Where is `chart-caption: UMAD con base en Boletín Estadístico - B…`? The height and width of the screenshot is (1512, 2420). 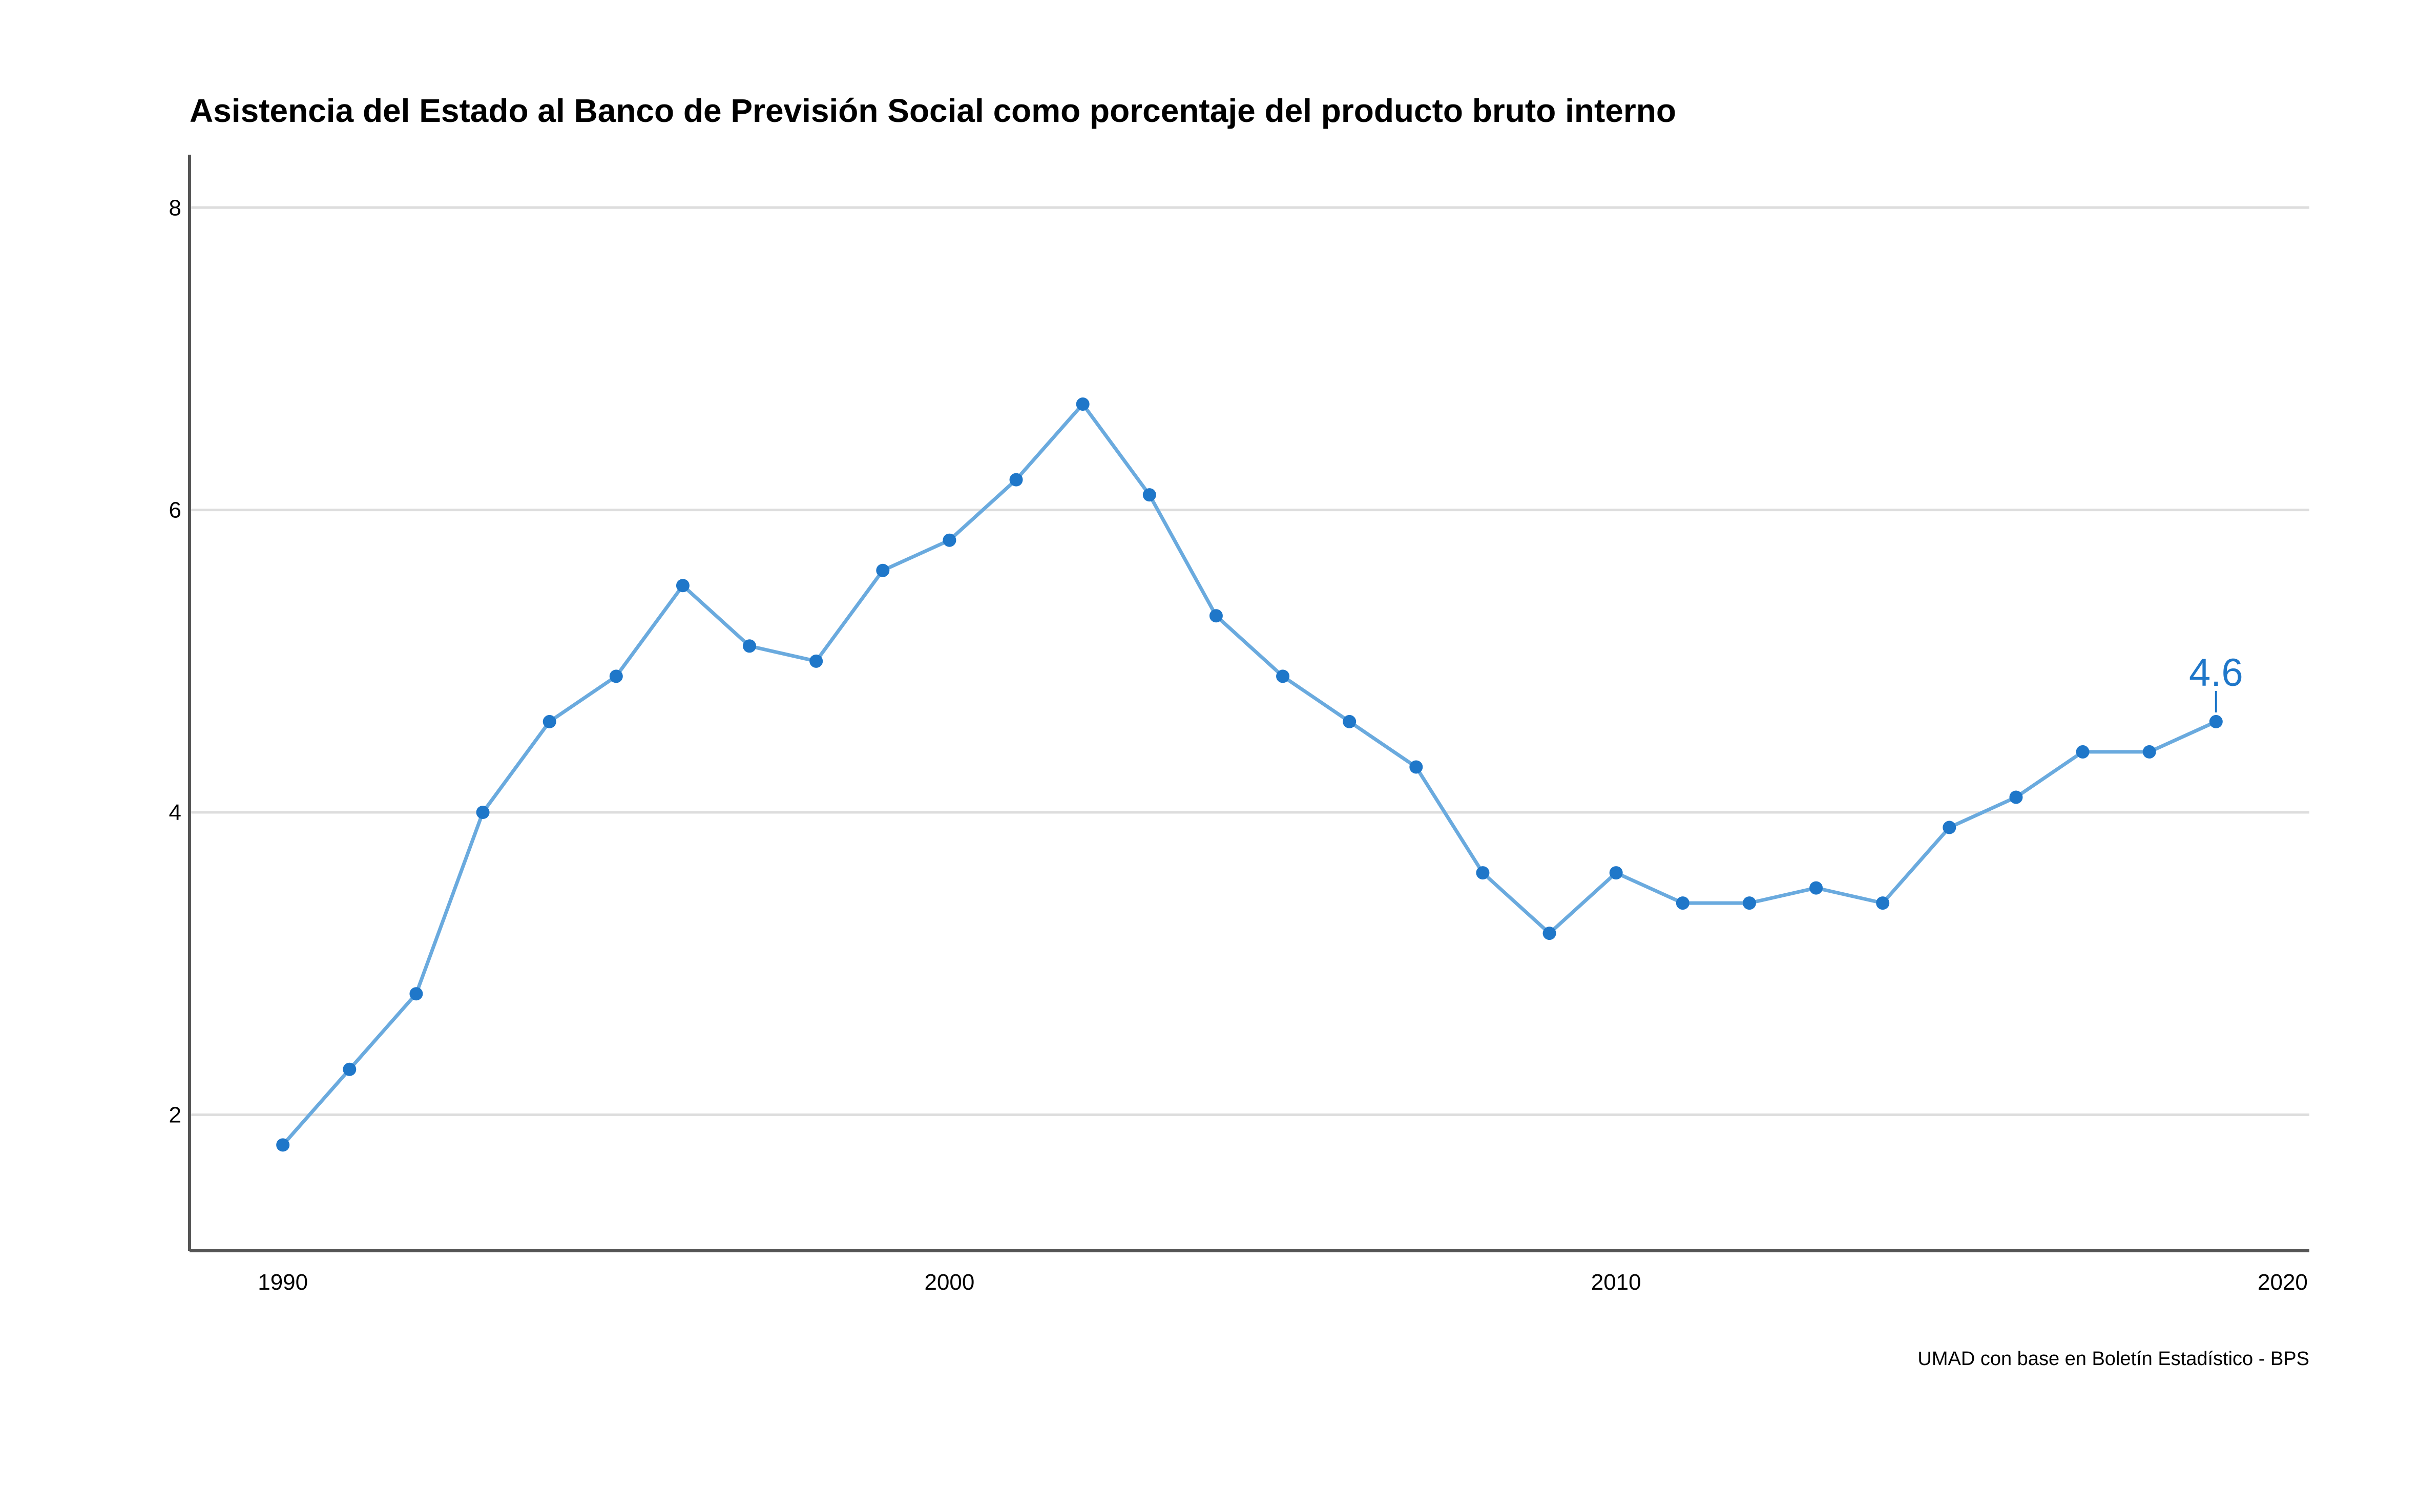
chart-caption: UMAD con base en Boletín Estadístico - B… is located at coordinates (2113, 1359).